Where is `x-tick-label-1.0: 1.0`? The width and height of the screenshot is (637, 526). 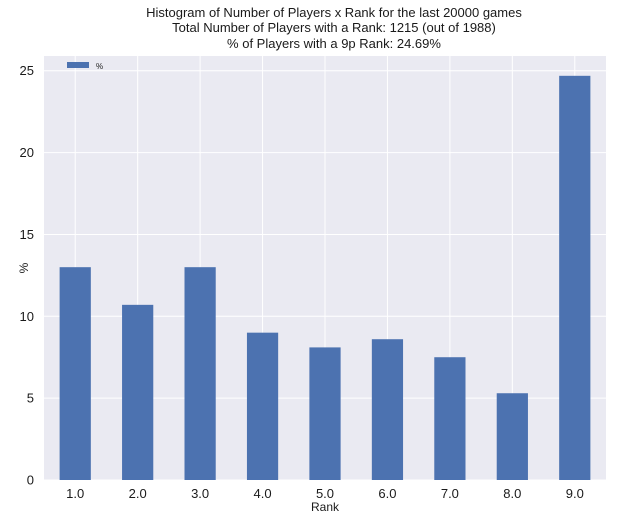 x-tick-label-1.0: 1.0 is located at coordinates (75, 493).